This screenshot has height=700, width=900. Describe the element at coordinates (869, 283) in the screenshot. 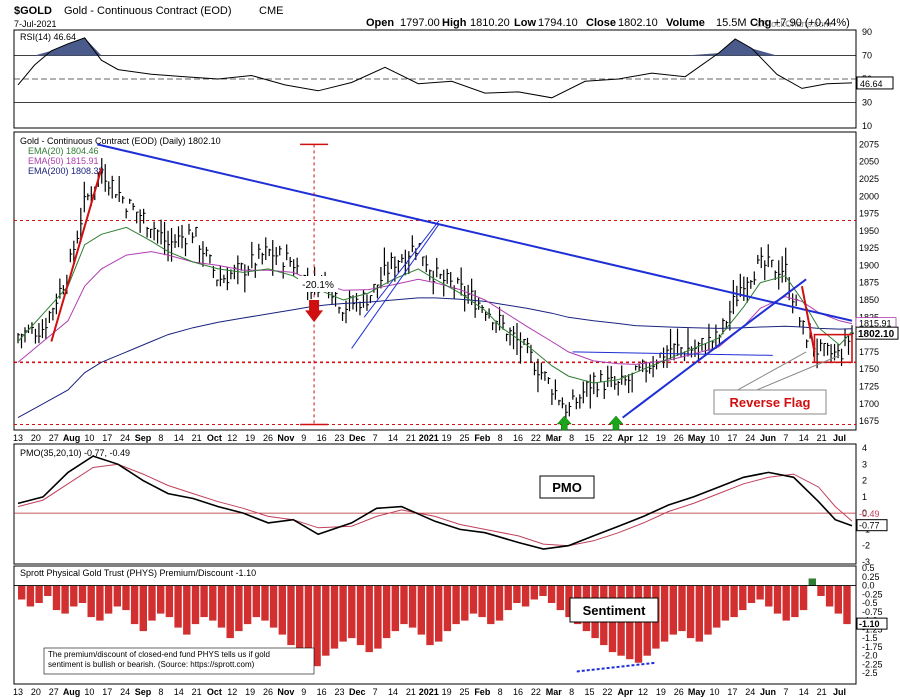

I see `price-y-tick: 1875` at that location.